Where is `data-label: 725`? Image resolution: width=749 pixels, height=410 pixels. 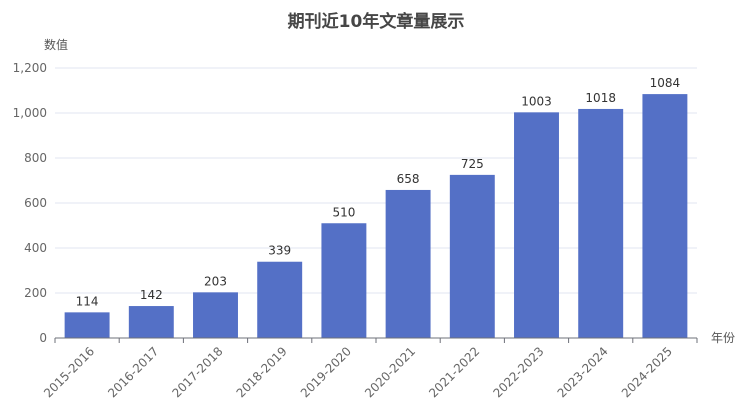 data-label: 725 is located at coordinates (472, 164).